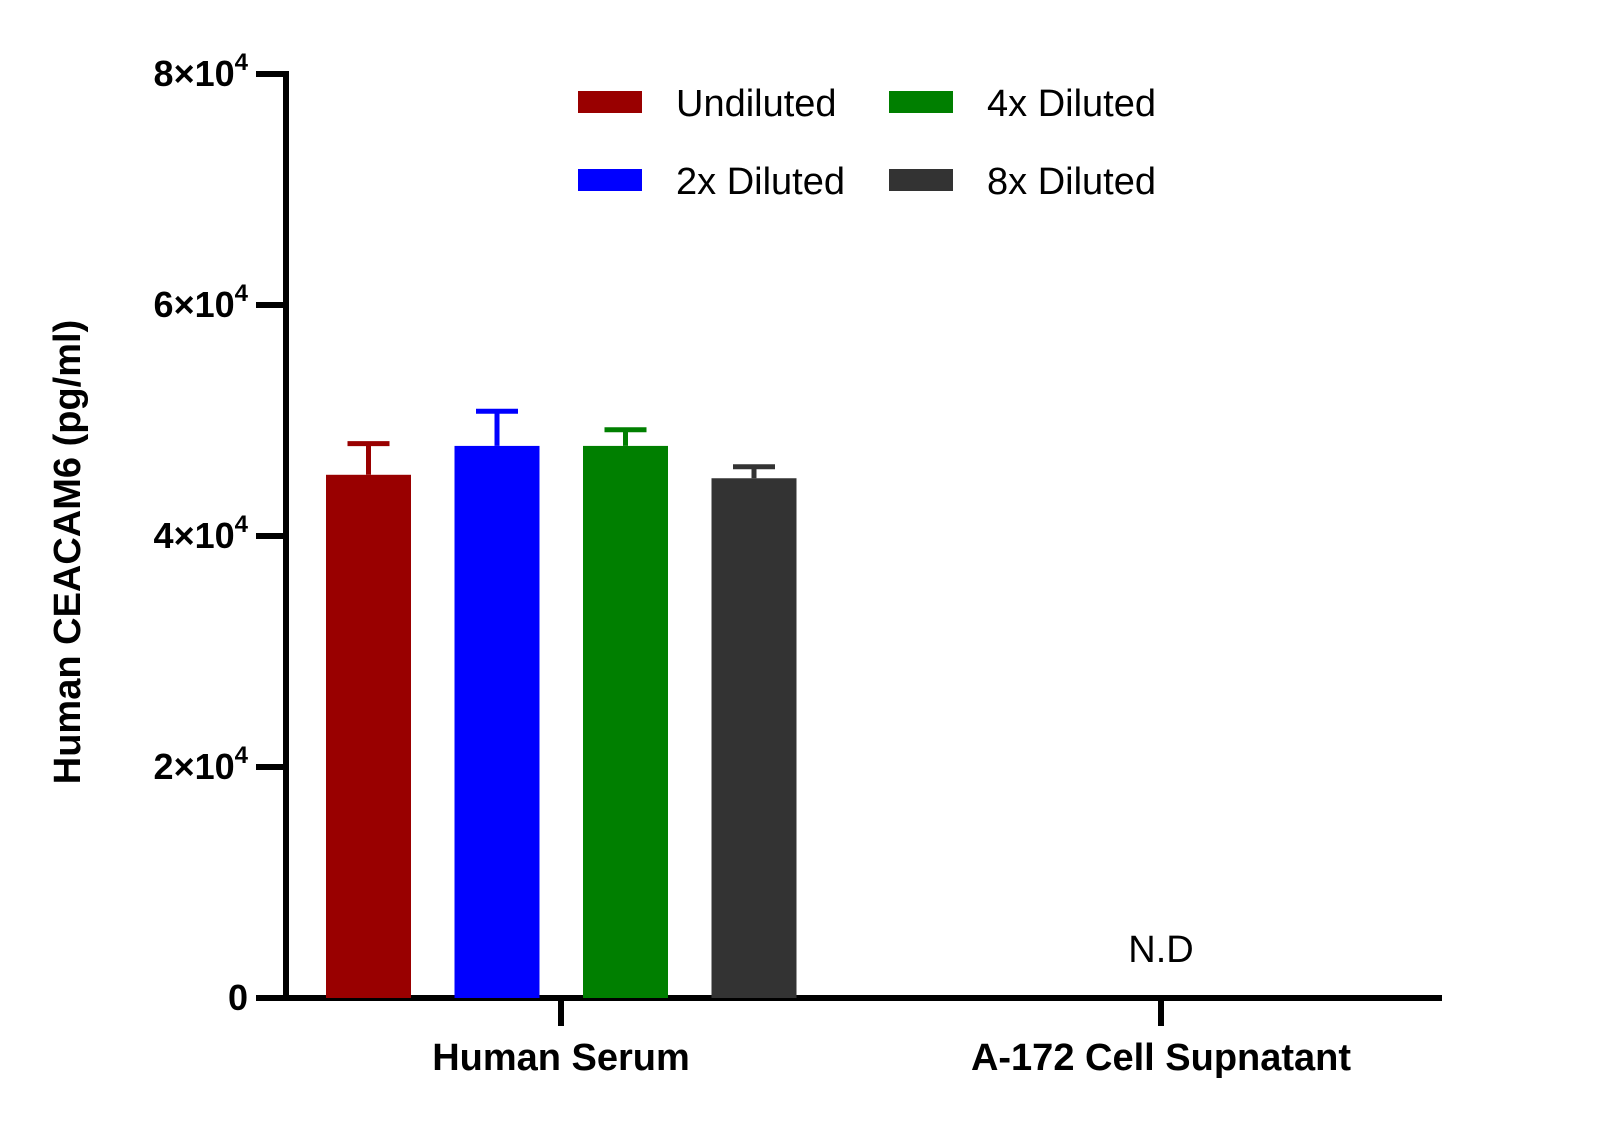 The height and width of the screenshot is (1143, 1601). What do you see at coordinates (867, 143) in the screenshot?
I see `legend: Undiluted 2x Diluted 4x Diluted 8x Diluted` at bounding box center [867, 143].